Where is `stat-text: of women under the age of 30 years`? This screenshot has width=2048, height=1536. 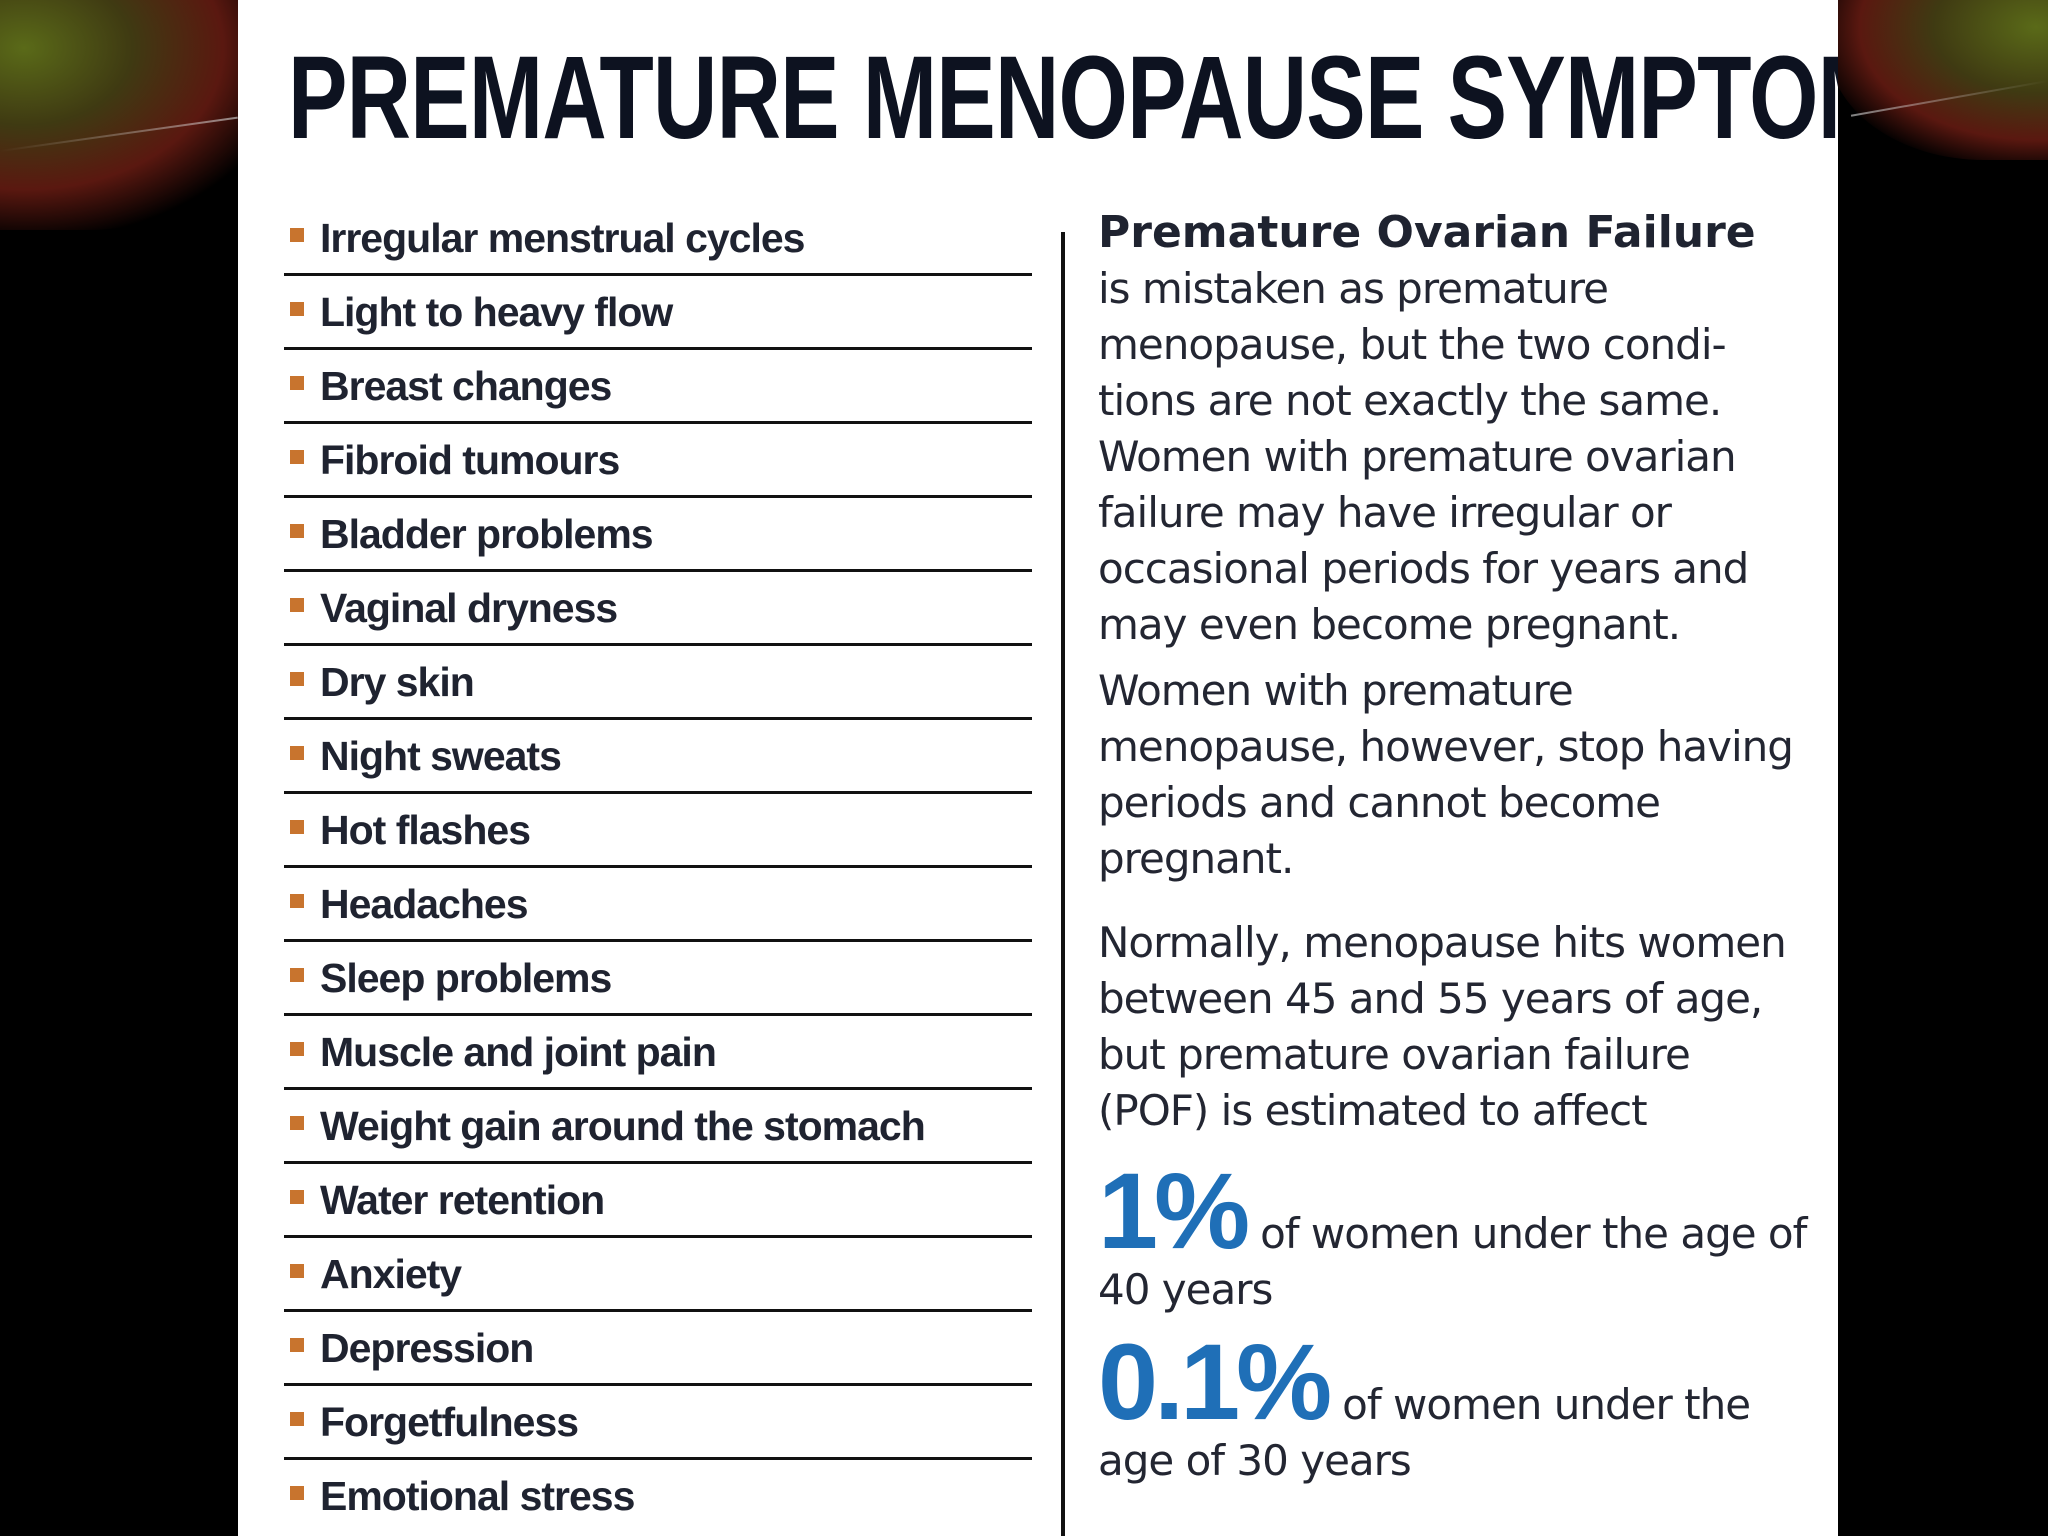
stat-text: of women under the age of 30 years is located at coordinates (1424, 1432).